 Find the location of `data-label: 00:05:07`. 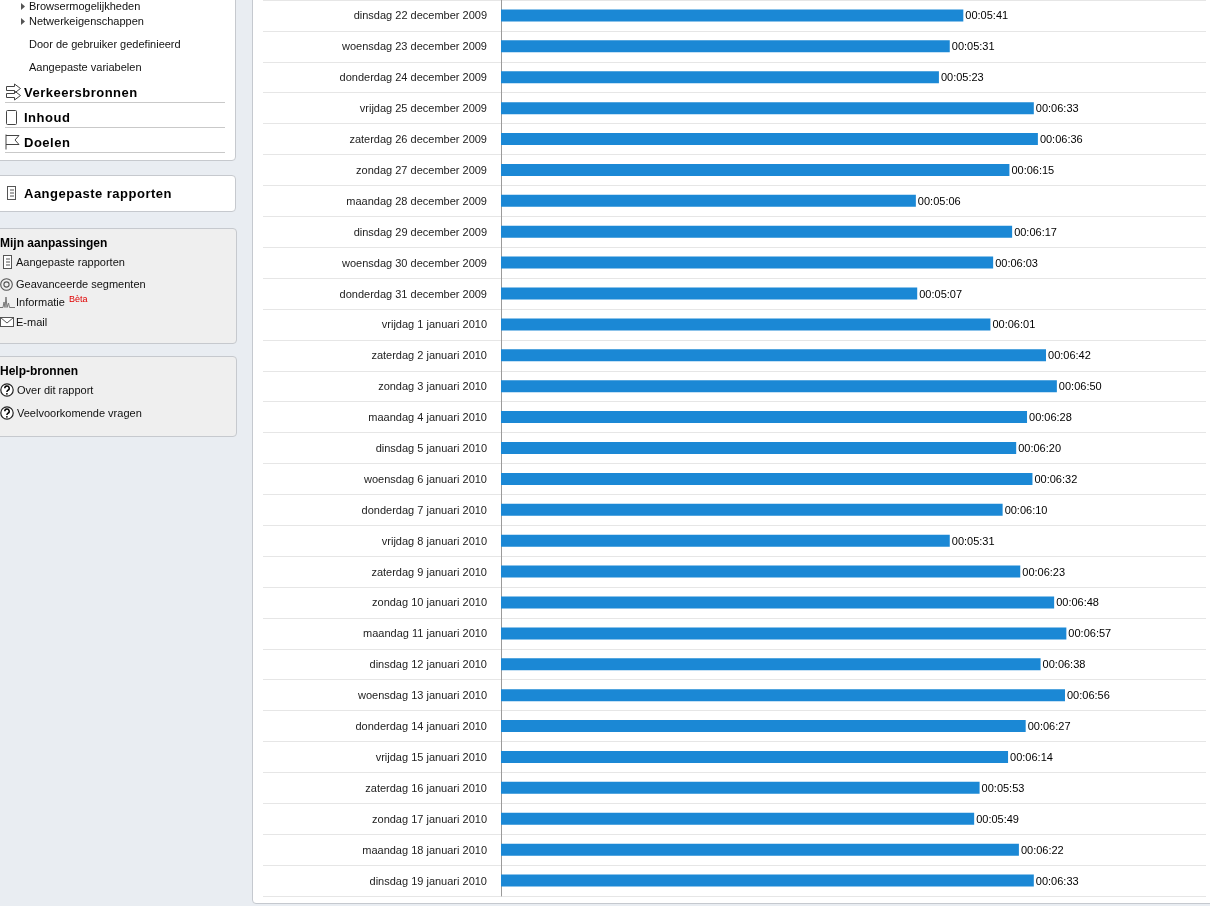

data-label: 00:05:07 is located at coordinates (941, 293).